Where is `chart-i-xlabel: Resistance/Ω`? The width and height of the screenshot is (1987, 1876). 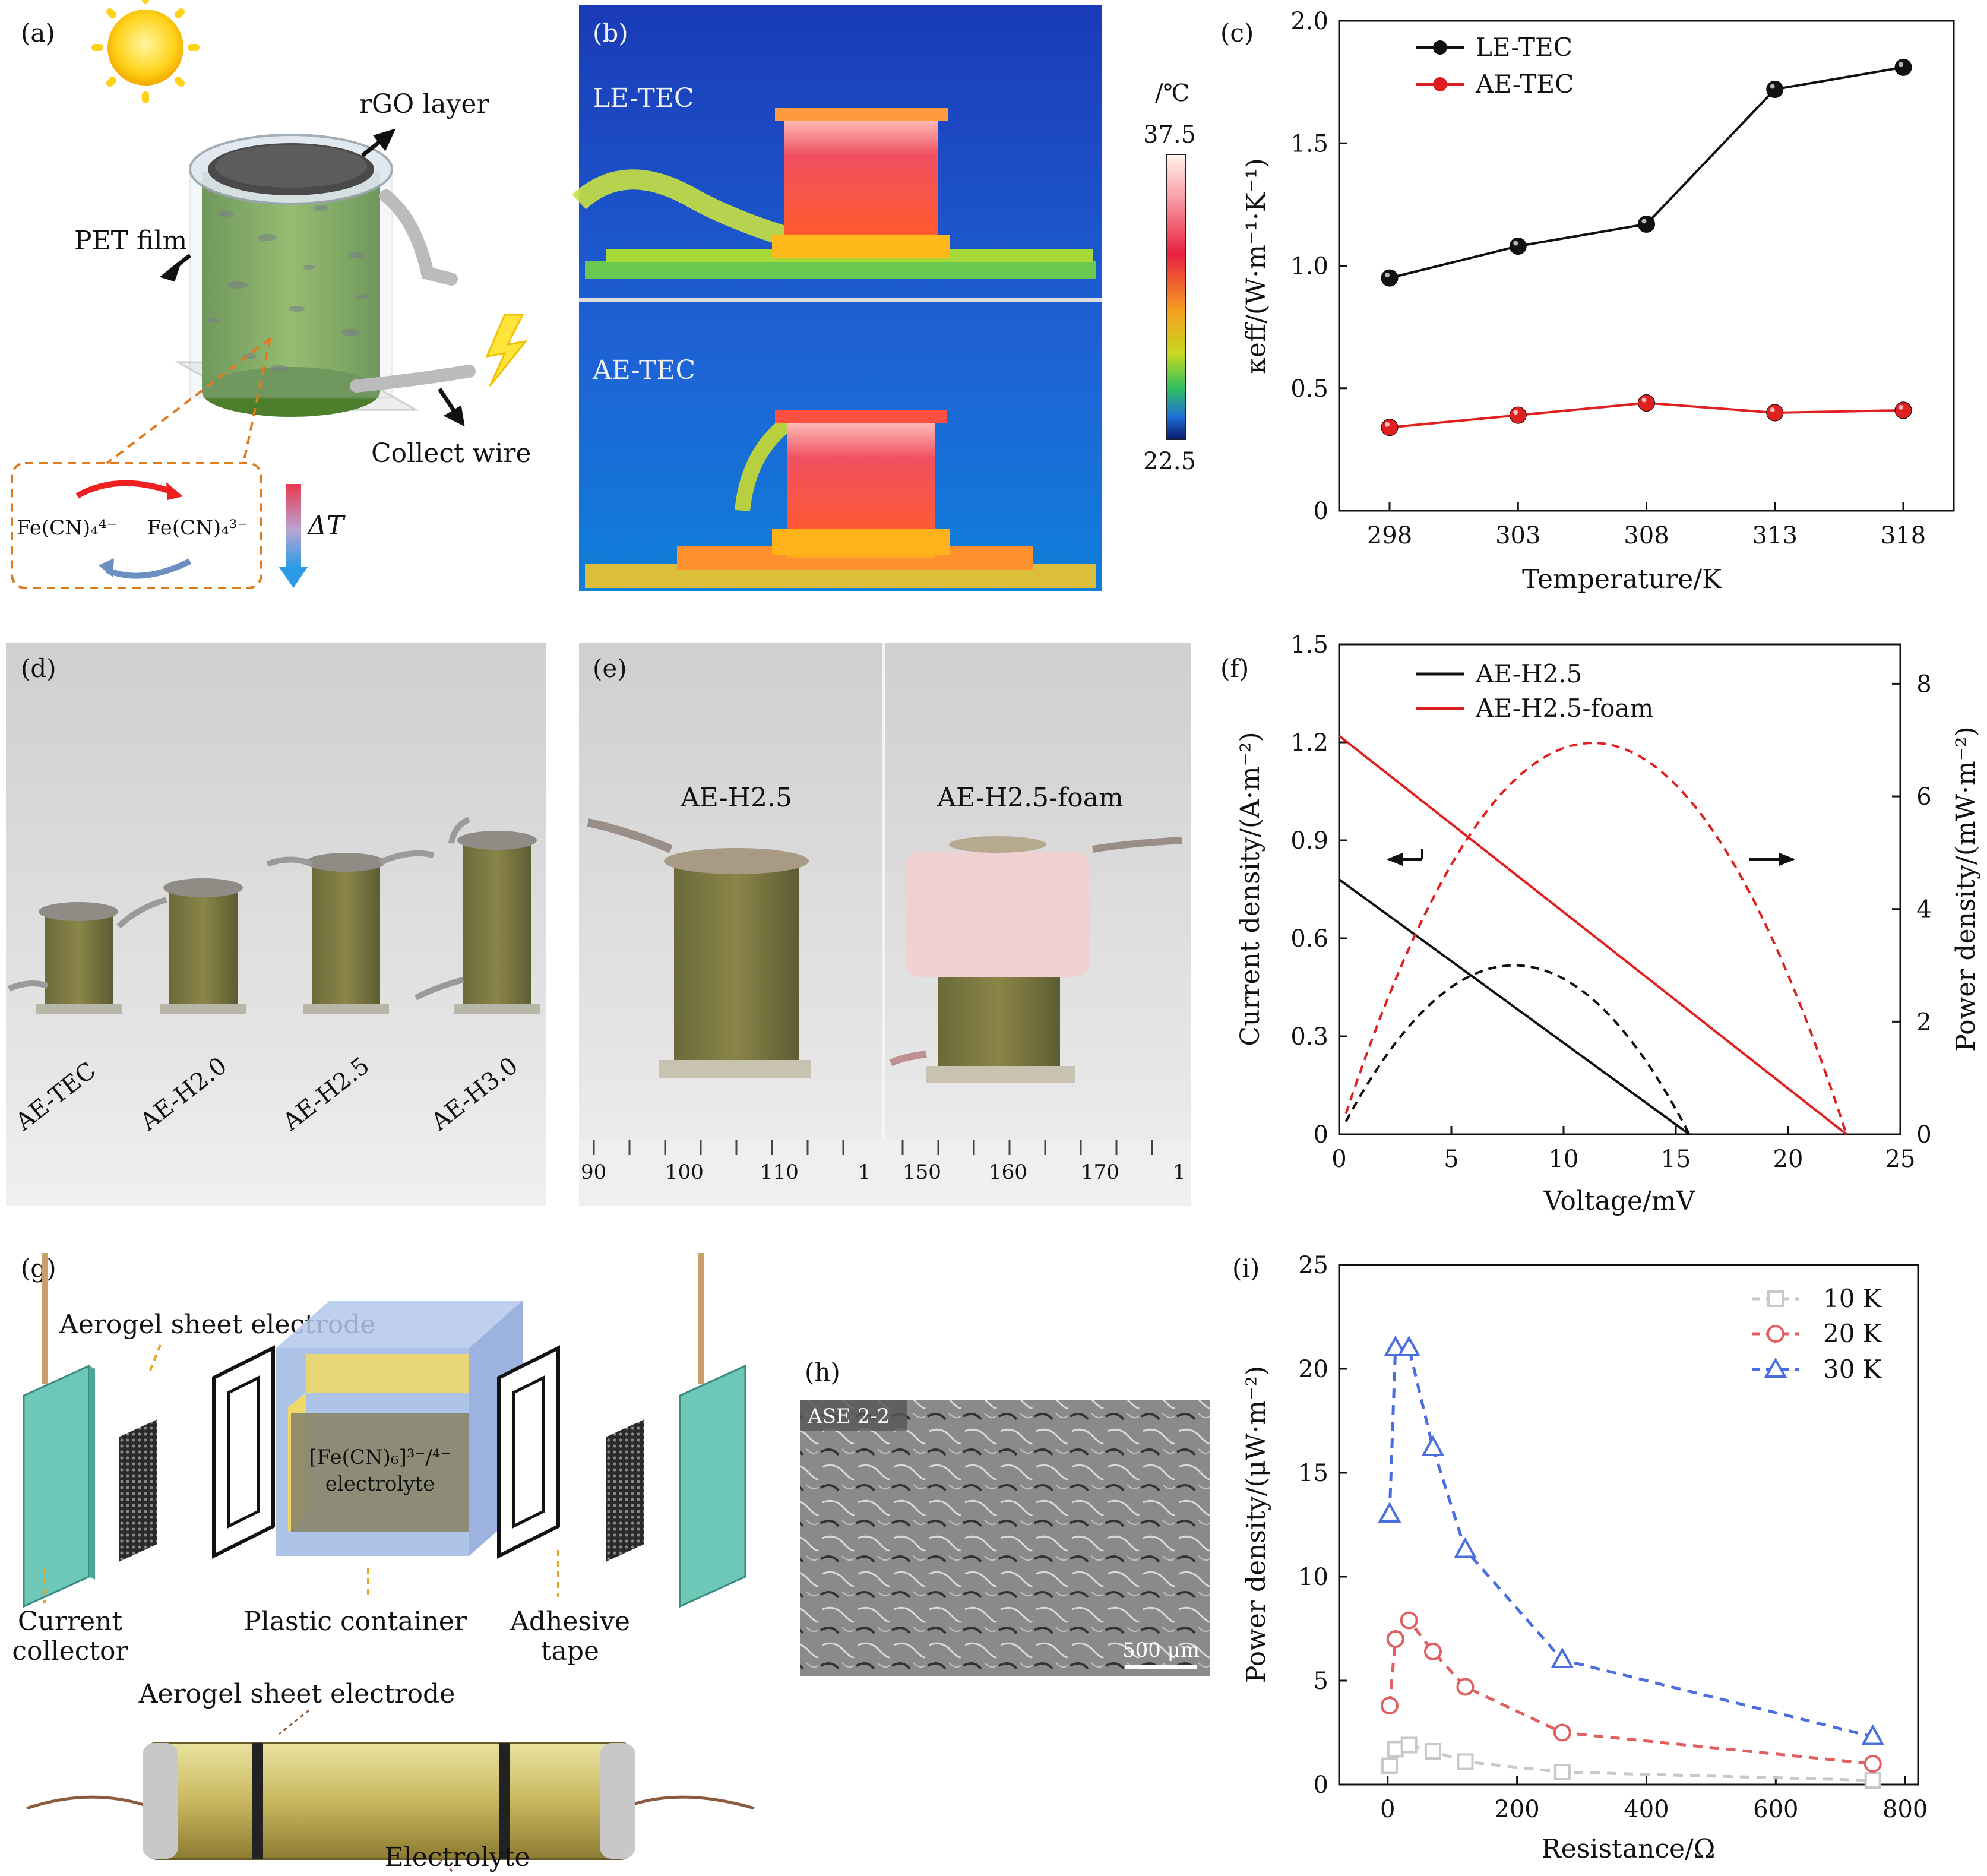
chart-i-xlabel: Resistance/Ω is located at coordinates (1629, 1849).